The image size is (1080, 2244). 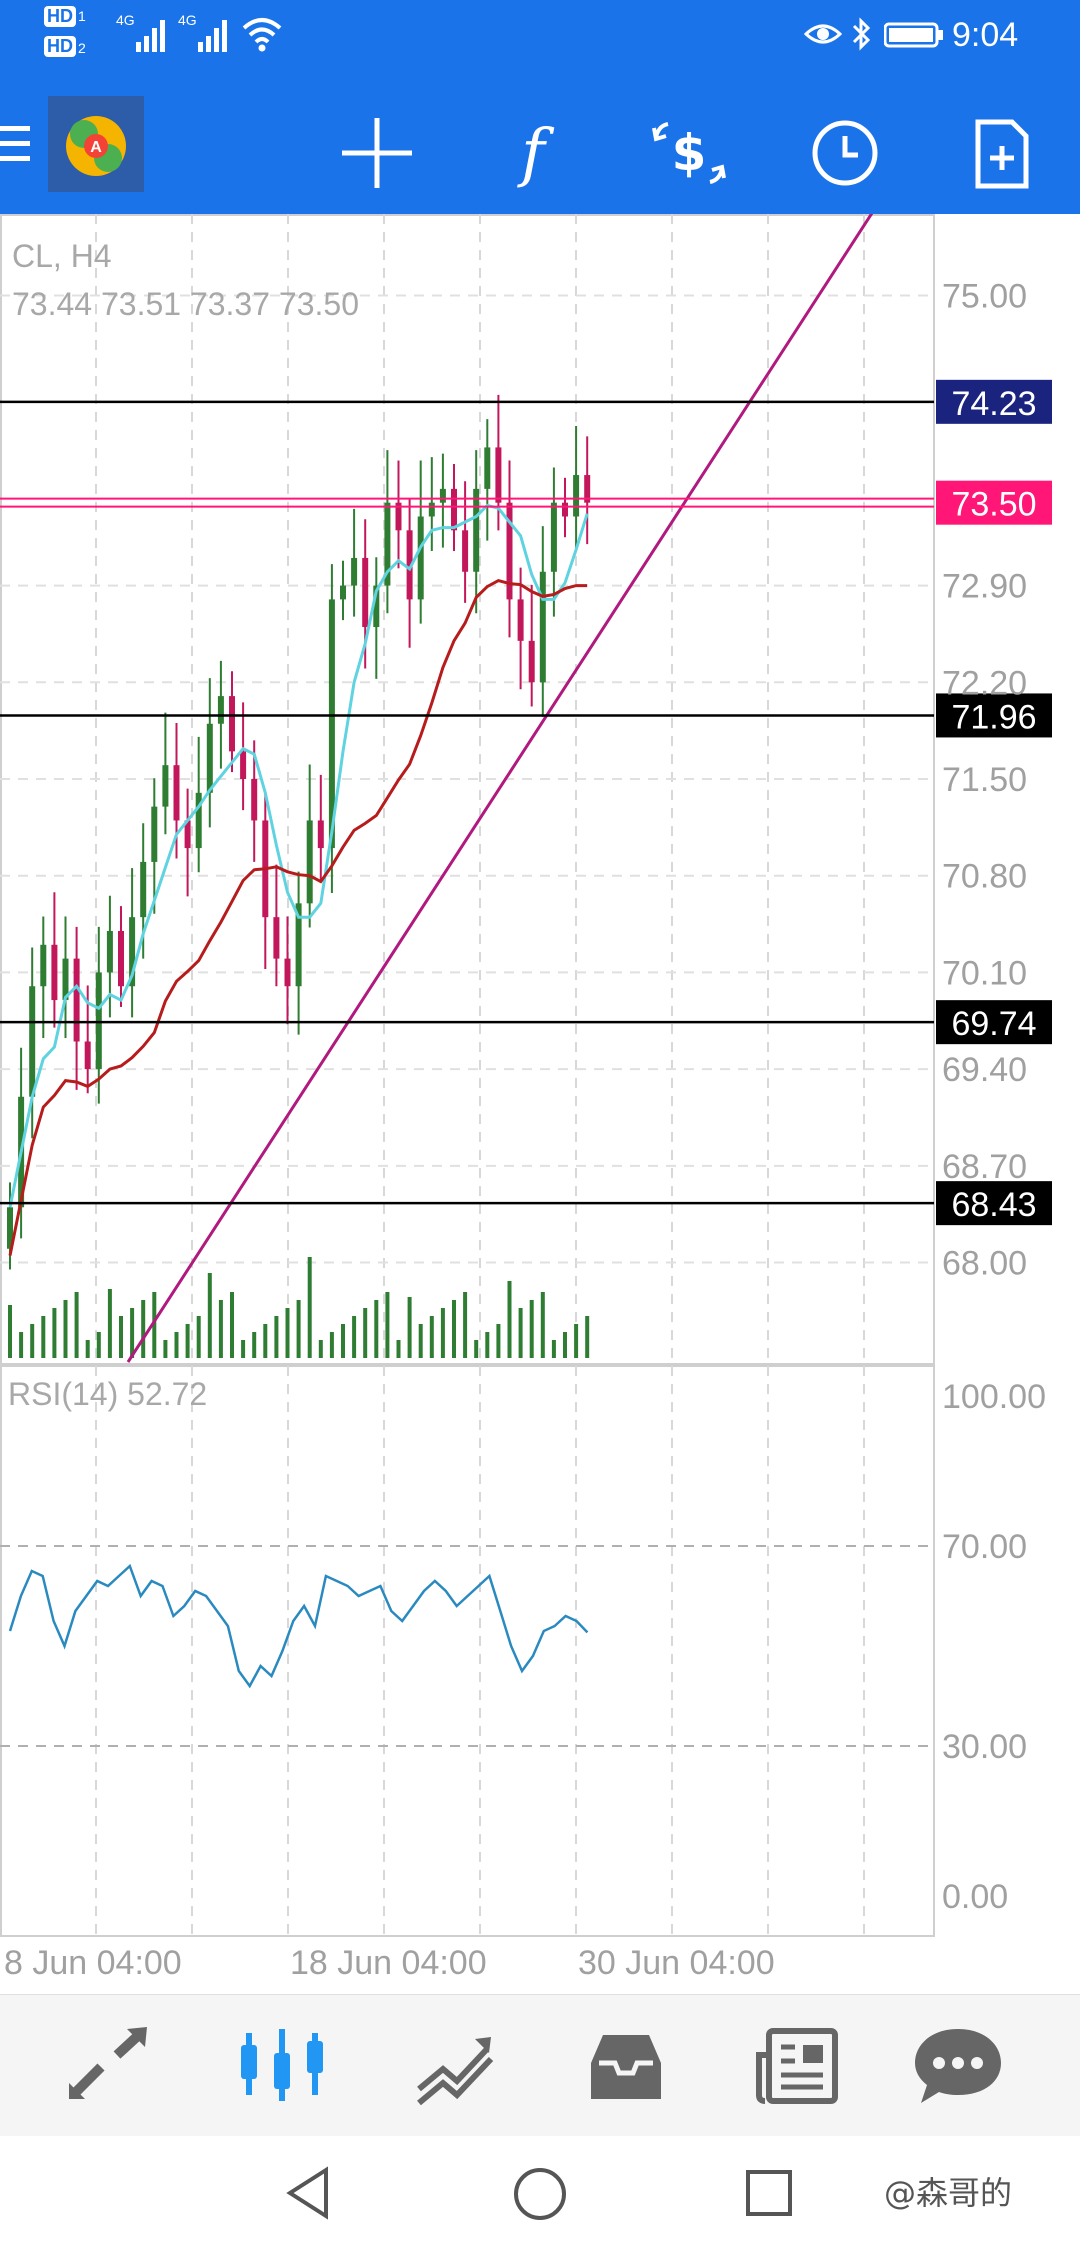 I want to click on battery-icon, so click(x=913, y=35).